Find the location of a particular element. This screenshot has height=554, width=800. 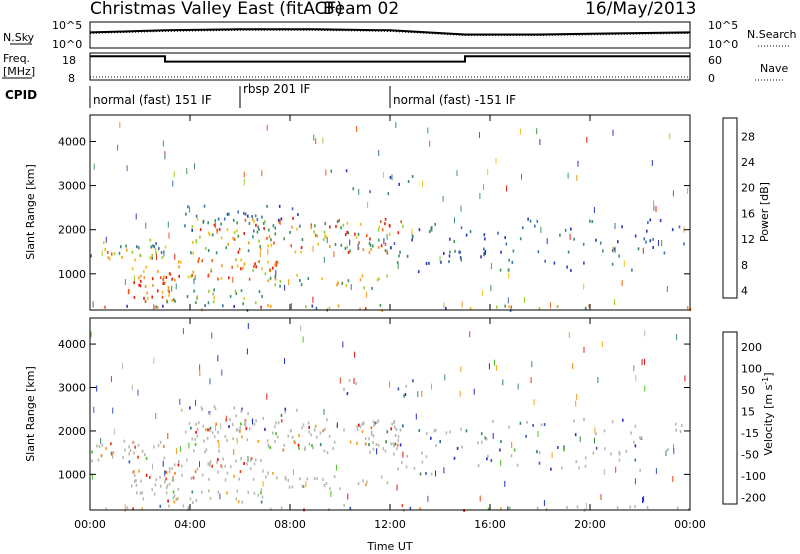

figure-title: Christmas Valley East (fitACF) is located at coordinates (216, 9).